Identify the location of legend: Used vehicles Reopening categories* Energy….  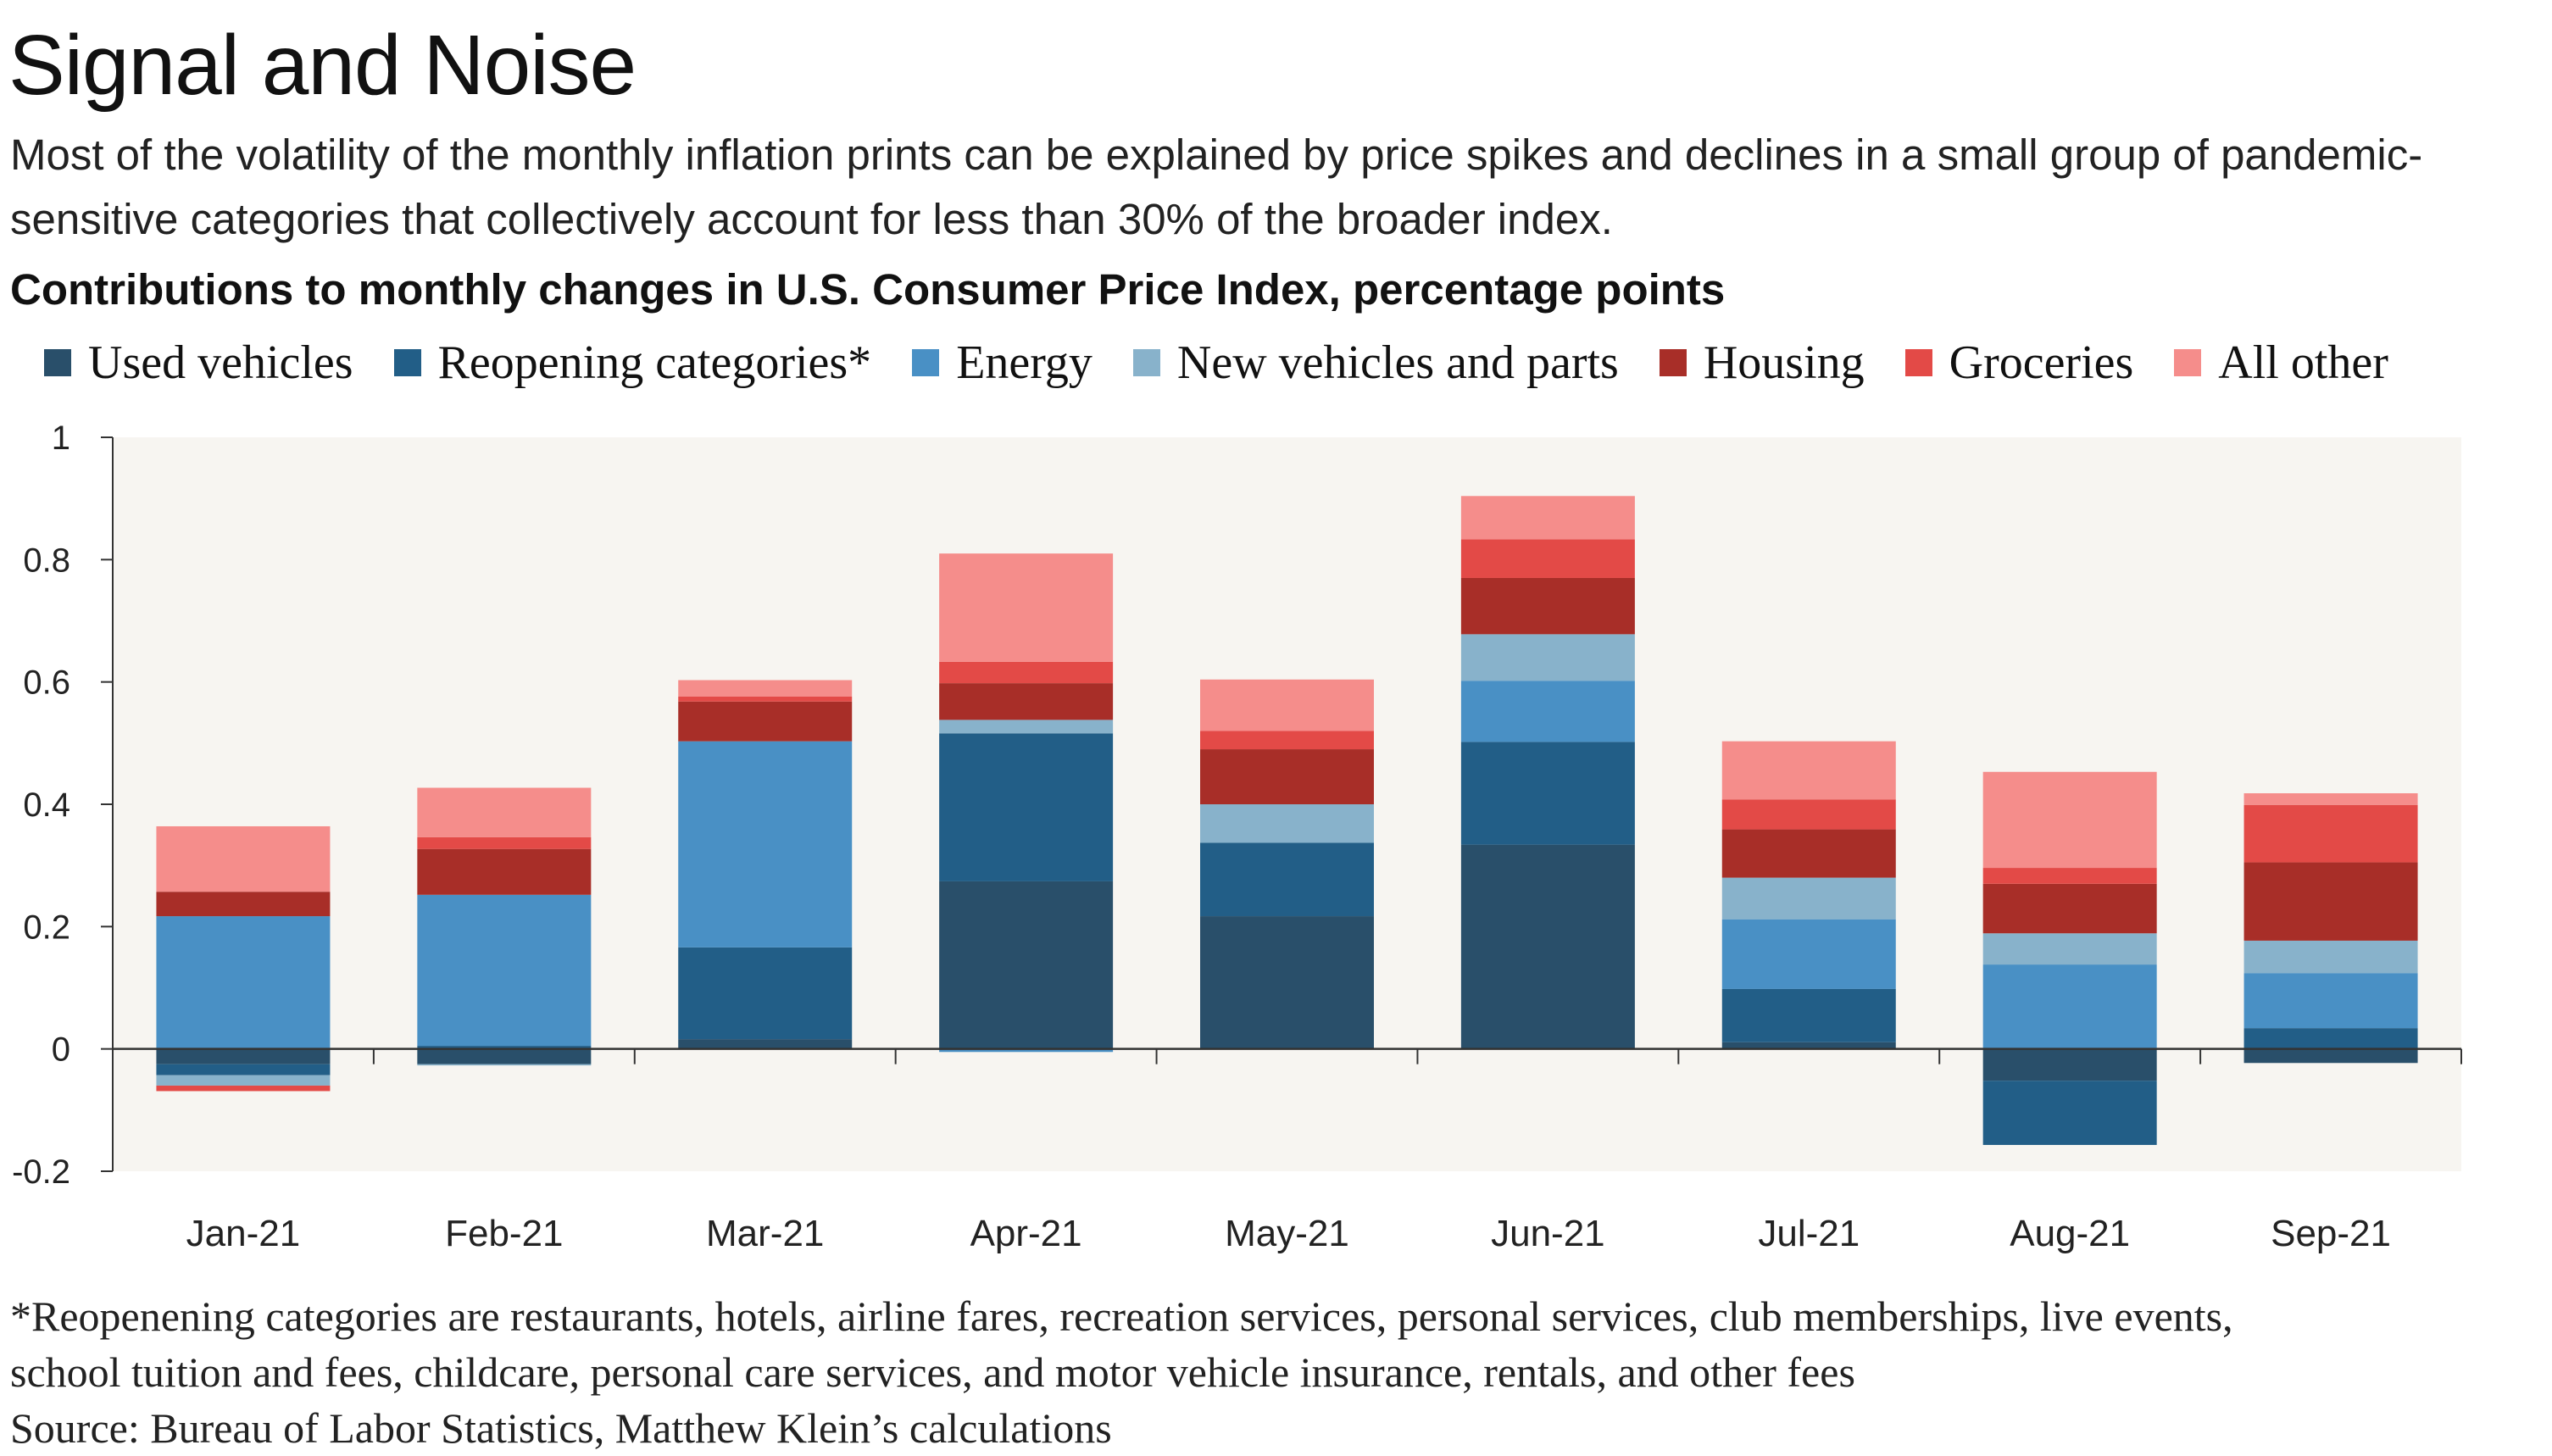
(1236, 363).